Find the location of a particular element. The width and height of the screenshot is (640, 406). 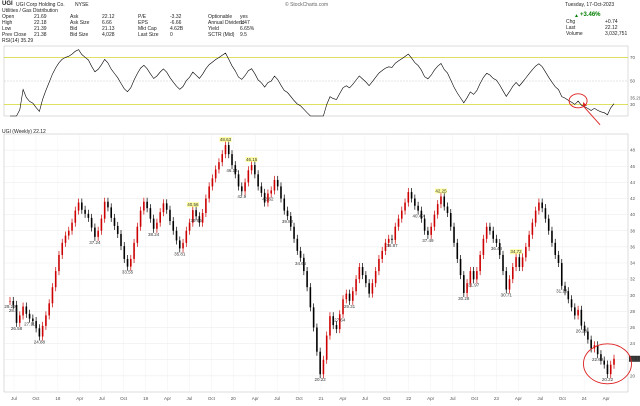

value-annotation: 24.88 is located at coordinates (40, 342).